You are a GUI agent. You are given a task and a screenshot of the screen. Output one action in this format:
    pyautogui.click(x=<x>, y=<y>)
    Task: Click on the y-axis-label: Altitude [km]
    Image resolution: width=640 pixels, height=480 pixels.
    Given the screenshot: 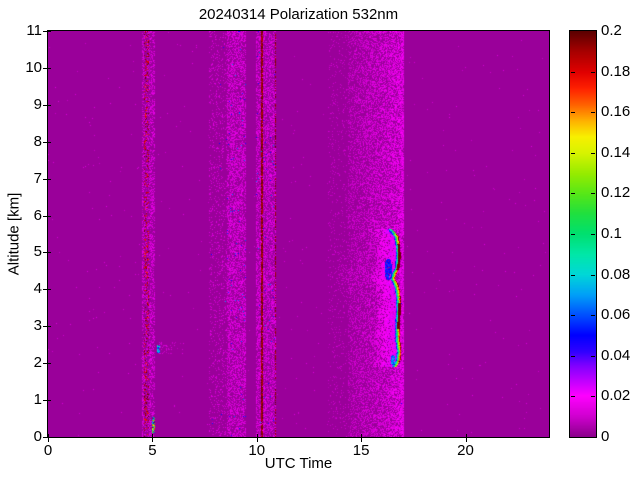 What is the action you would take?
    pyautogui.click(x=14, y=234)
    